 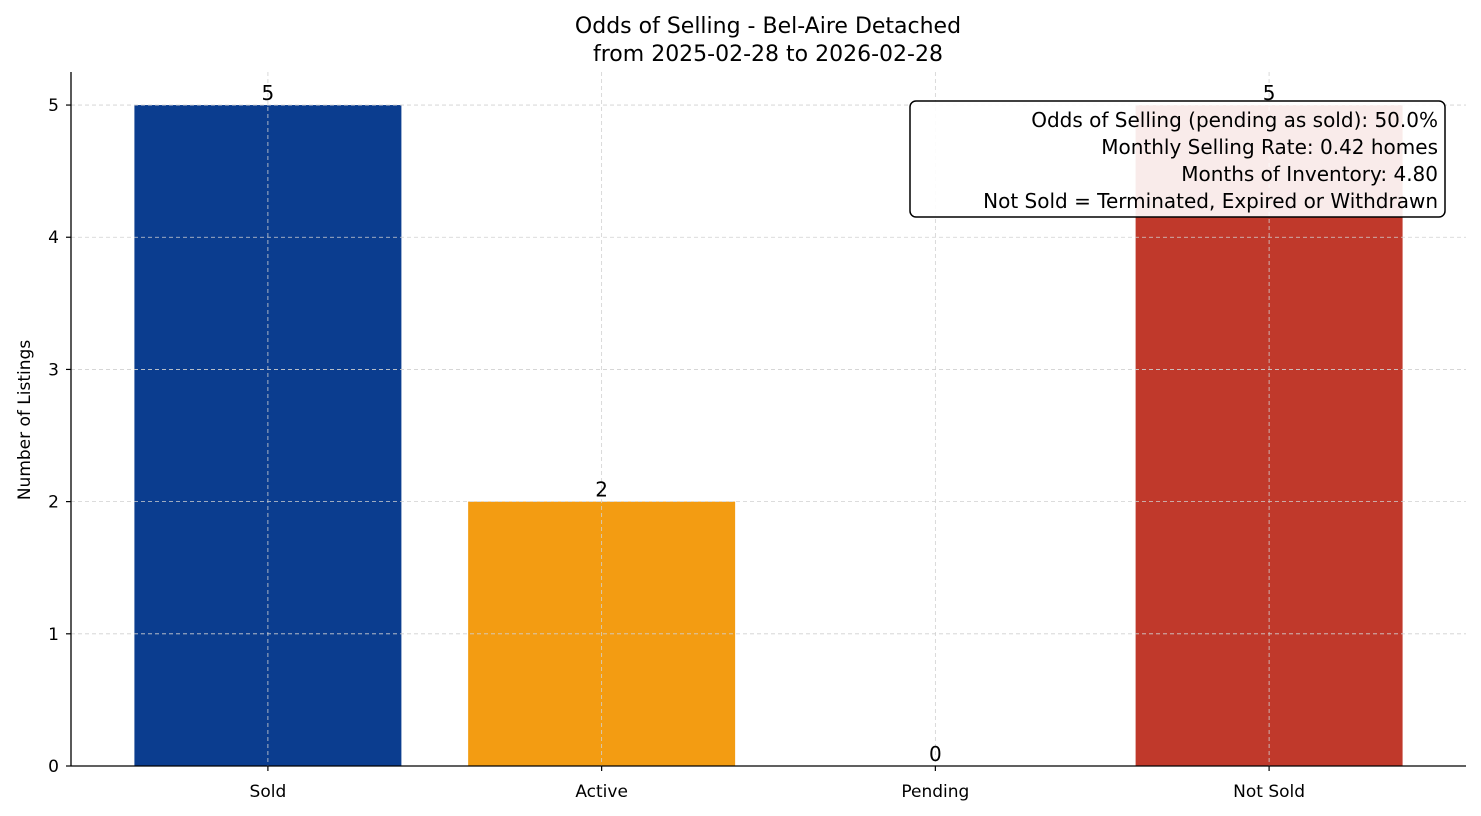 I want to click on chart-title: Odds of Selling - Bel-Aire Detached, so click(x=768, y=26).